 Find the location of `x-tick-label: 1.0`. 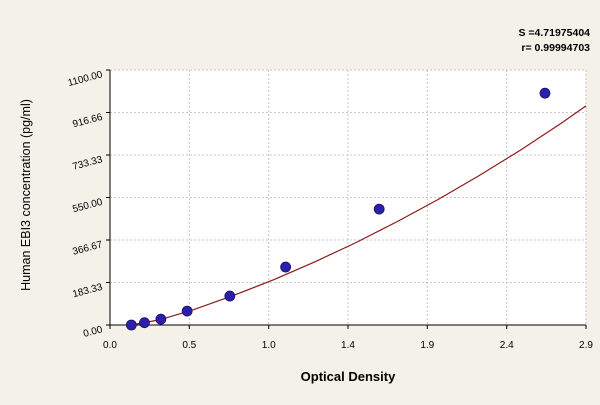

x-tick-label: 1.0 is located at coordinates (269, 345).